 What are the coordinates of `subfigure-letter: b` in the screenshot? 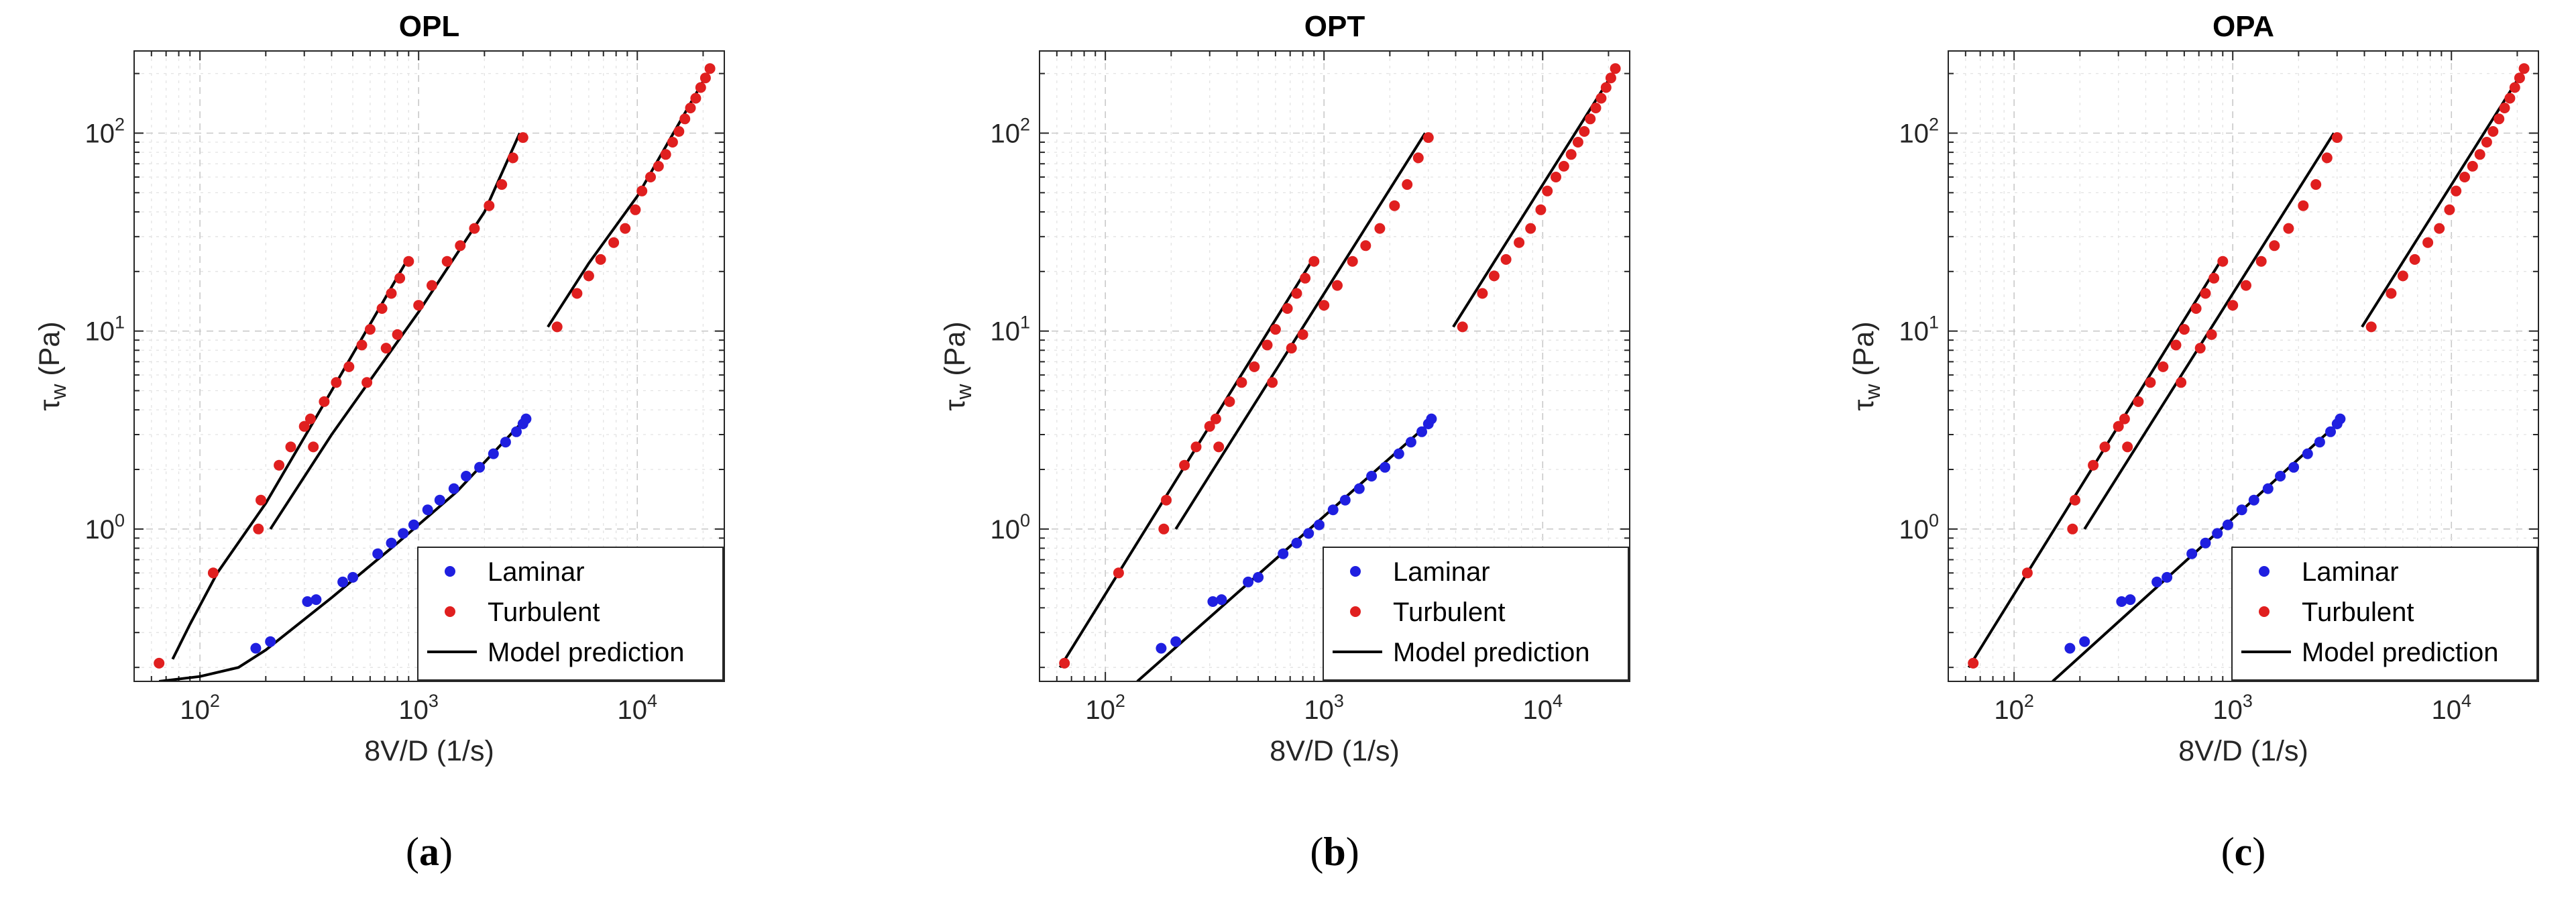 It's located at (1334, 852).